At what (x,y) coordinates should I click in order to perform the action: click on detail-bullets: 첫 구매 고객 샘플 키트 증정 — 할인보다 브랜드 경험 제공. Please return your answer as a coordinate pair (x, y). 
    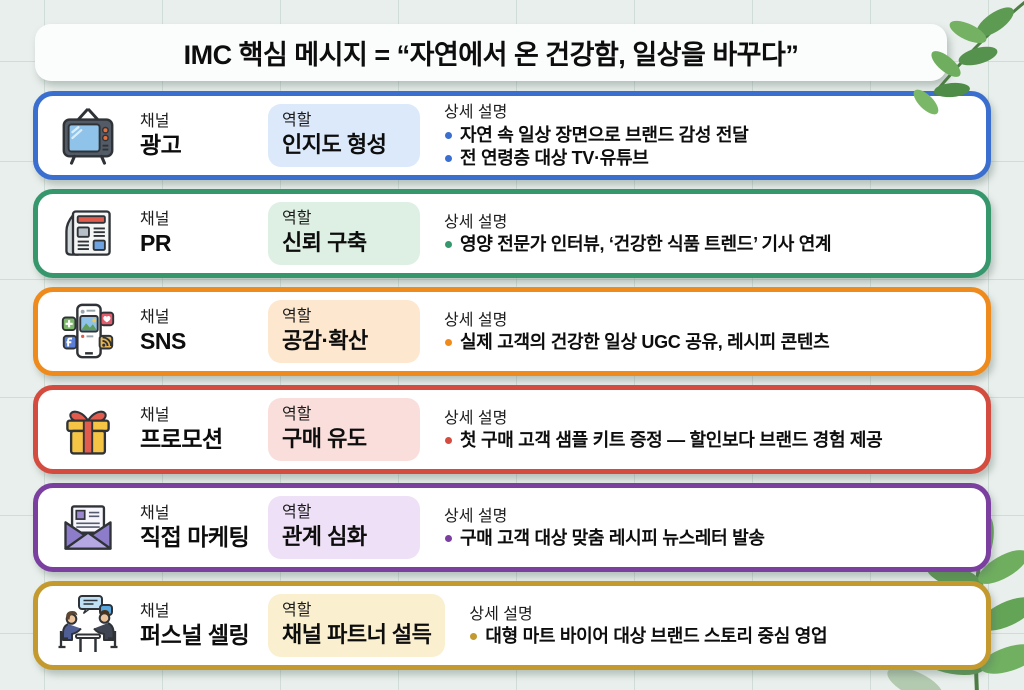
    Looking at the image, I should click on (707, 440).